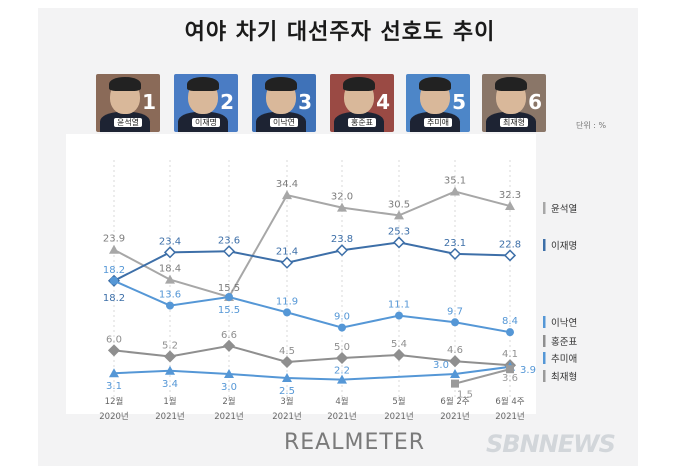  What do you see at coordinates (169, 401) in the screenshot?
I see `x-tick-label: 1월` at bounding box center [169, 401].